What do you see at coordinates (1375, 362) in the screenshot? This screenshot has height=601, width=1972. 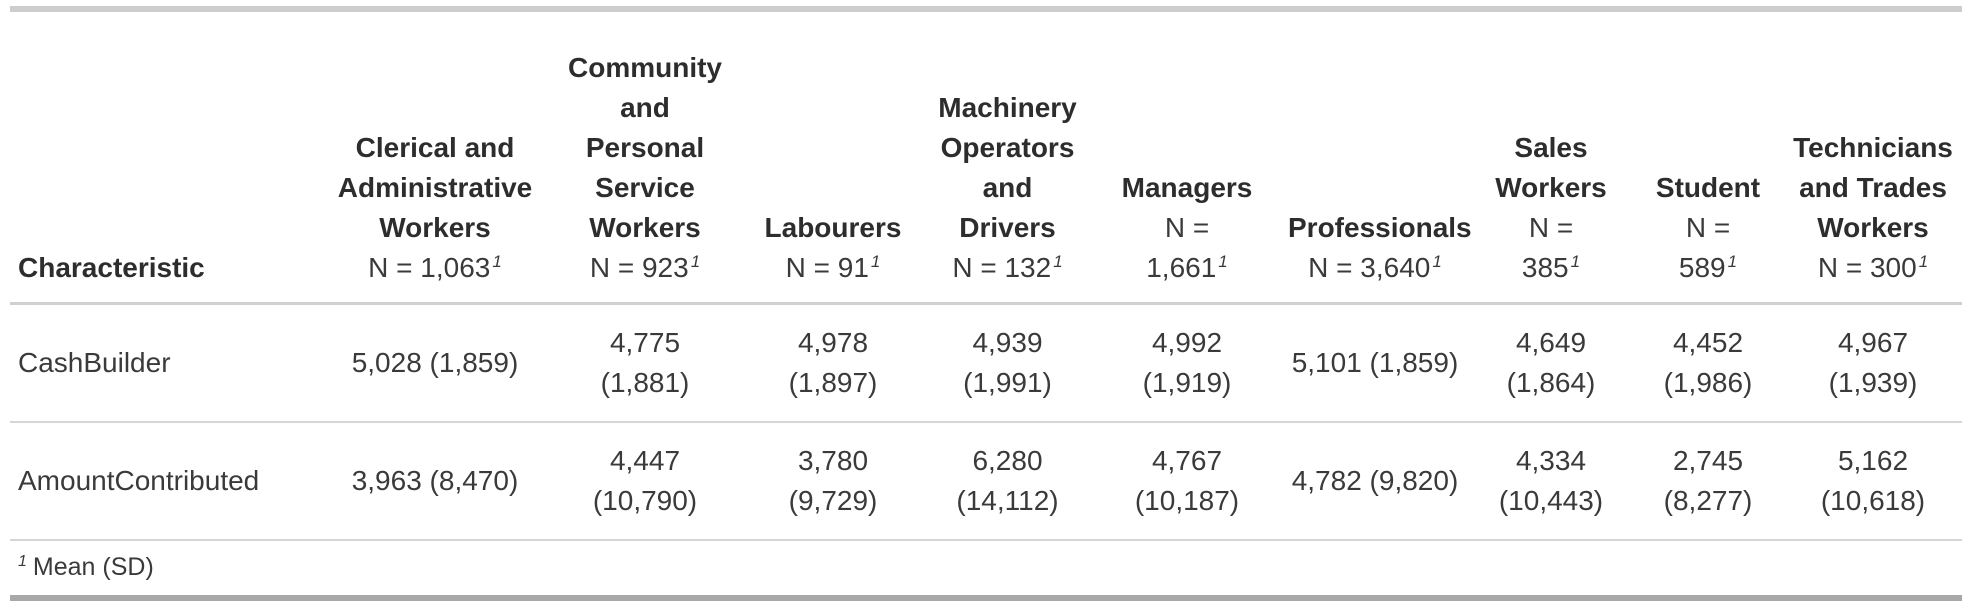 I see `cell: 5,101 (1,859)` at bounding box center [1375, 362].